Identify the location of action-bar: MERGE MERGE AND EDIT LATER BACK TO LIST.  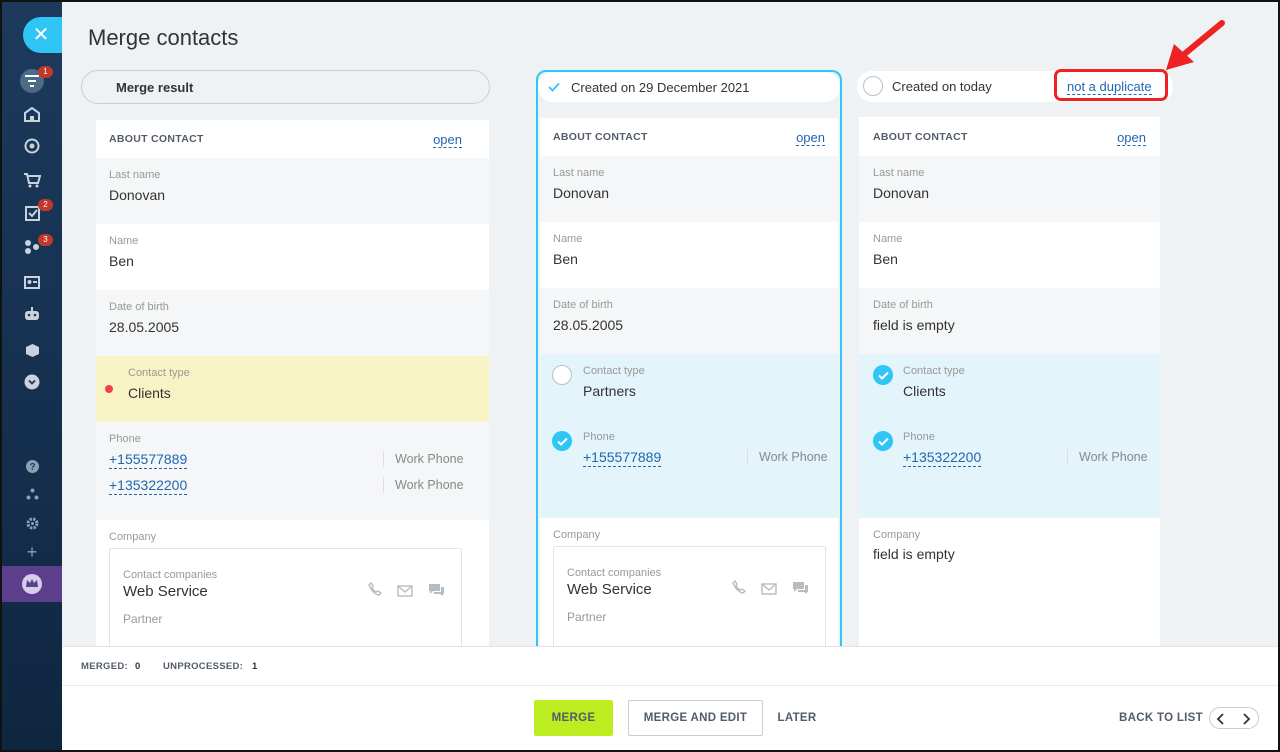
(671, 719).